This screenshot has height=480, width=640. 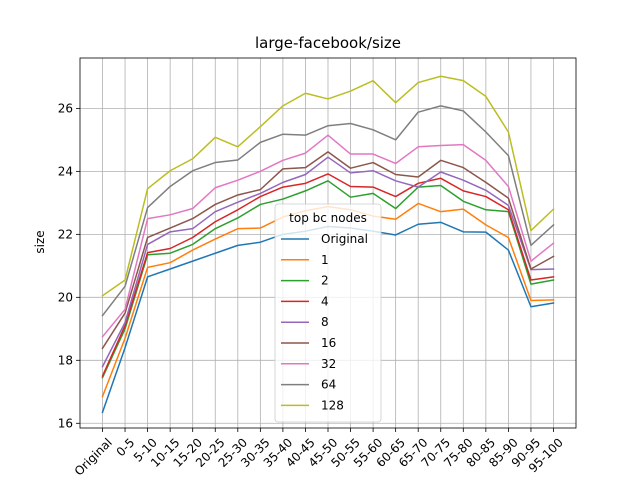 I want to click on chart-title: large-facebook/size, so click(x=328, y=43).